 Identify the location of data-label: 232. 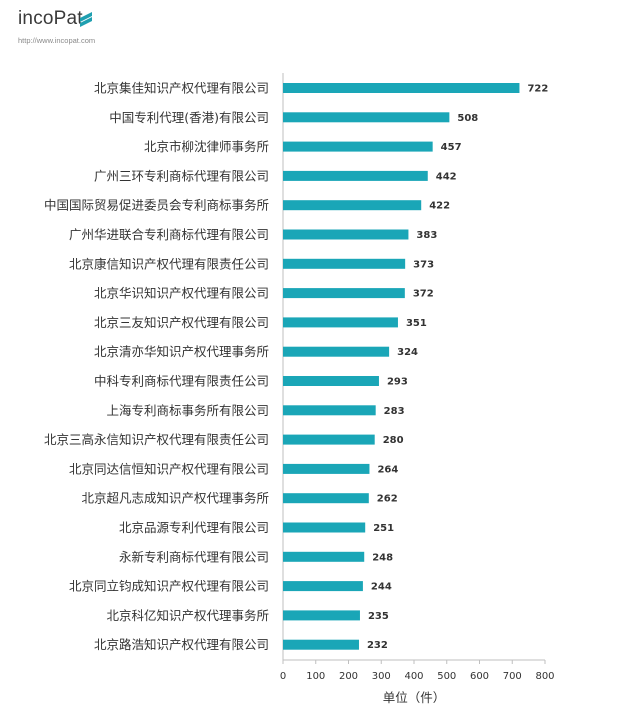
(377, 645).